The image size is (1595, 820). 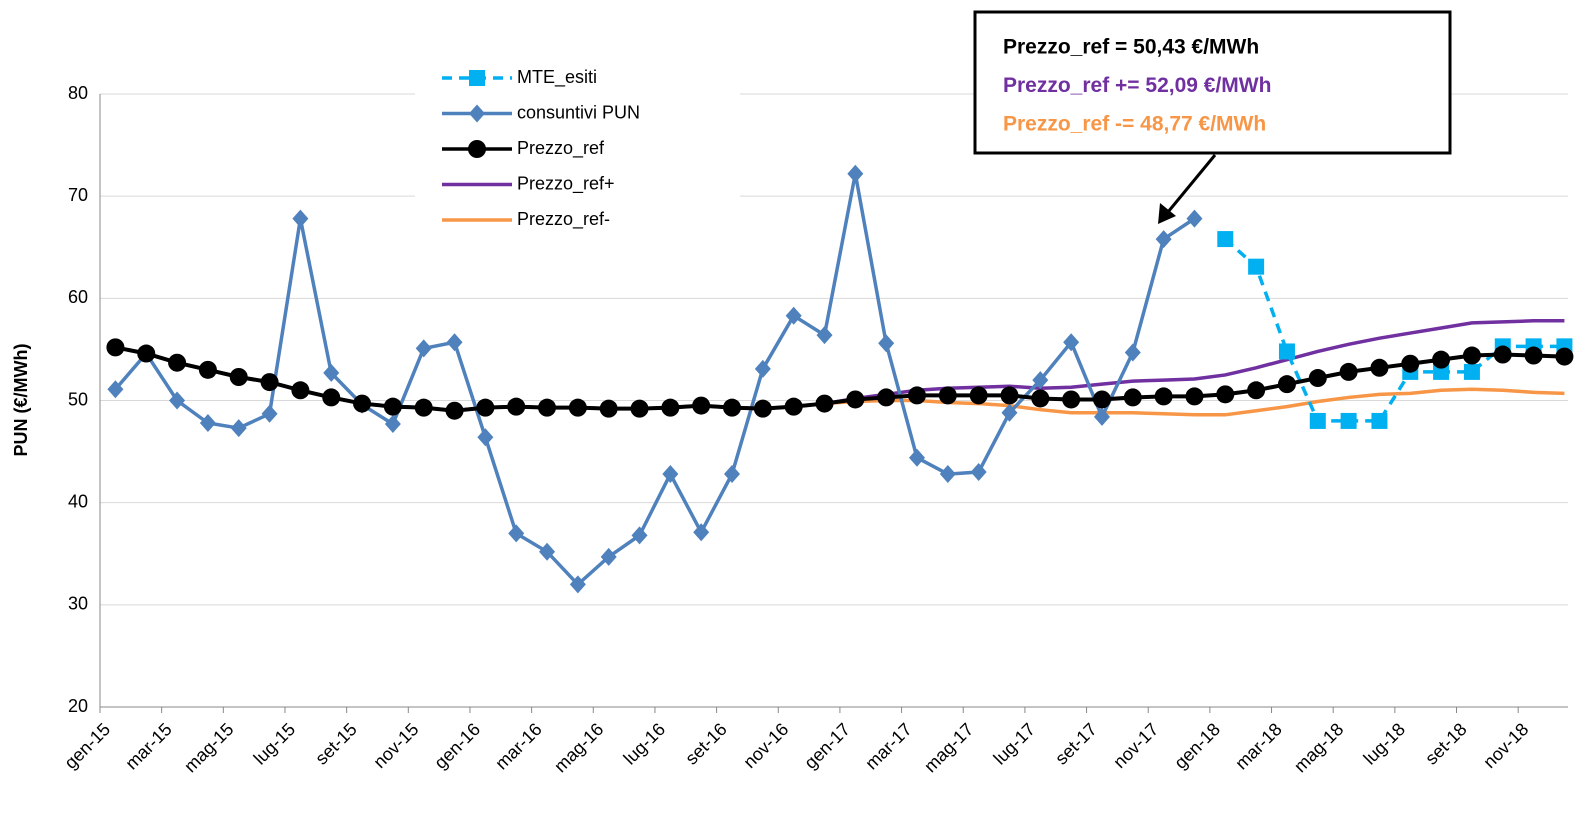 I want to click on x-tick-label: nov-18, so click(x=1505, y=745).